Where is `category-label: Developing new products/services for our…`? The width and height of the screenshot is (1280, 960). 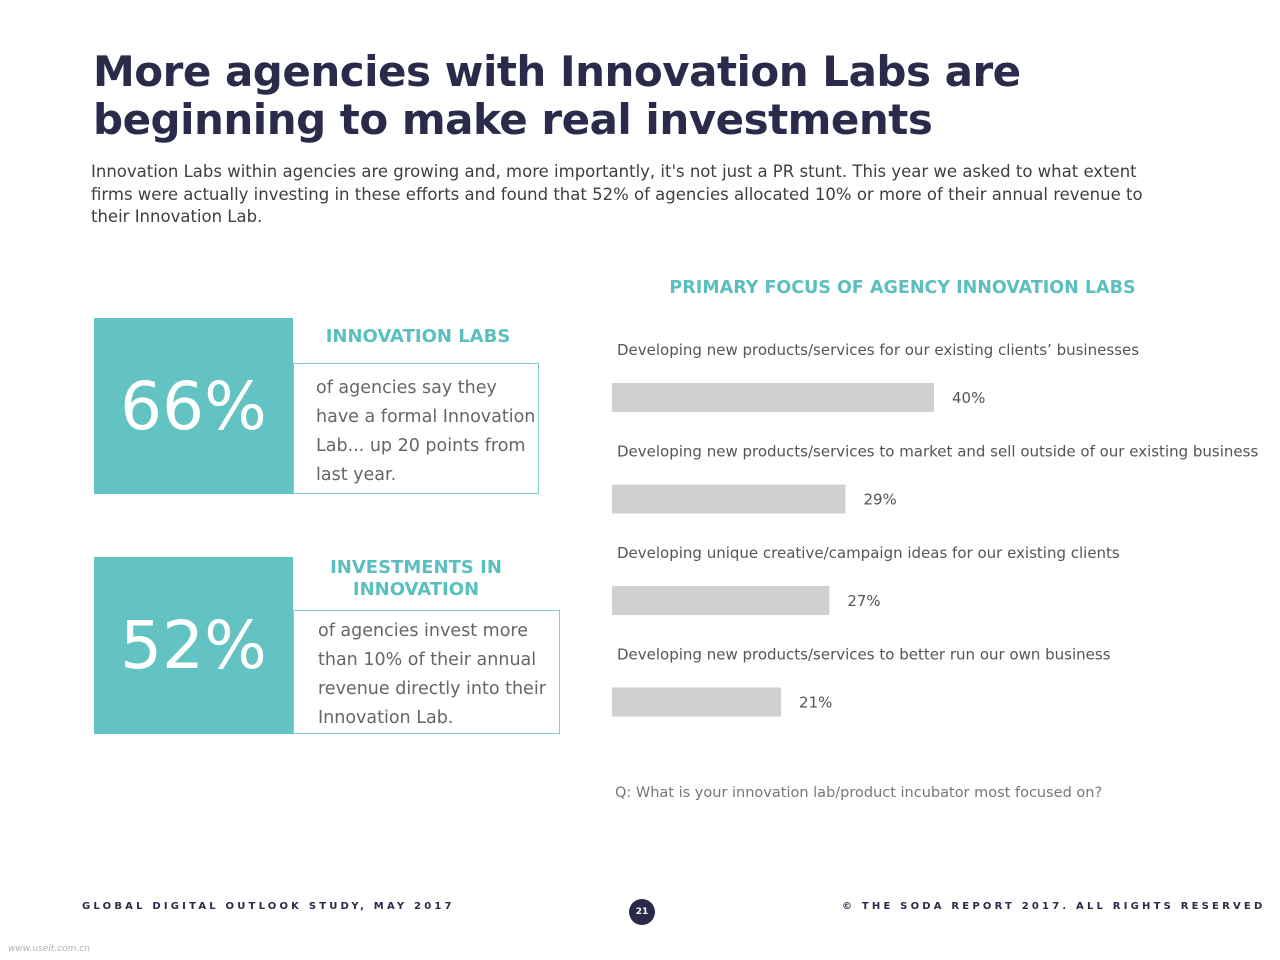 category-label: Developing new products/services for our… is located at coordinates (878, 350).